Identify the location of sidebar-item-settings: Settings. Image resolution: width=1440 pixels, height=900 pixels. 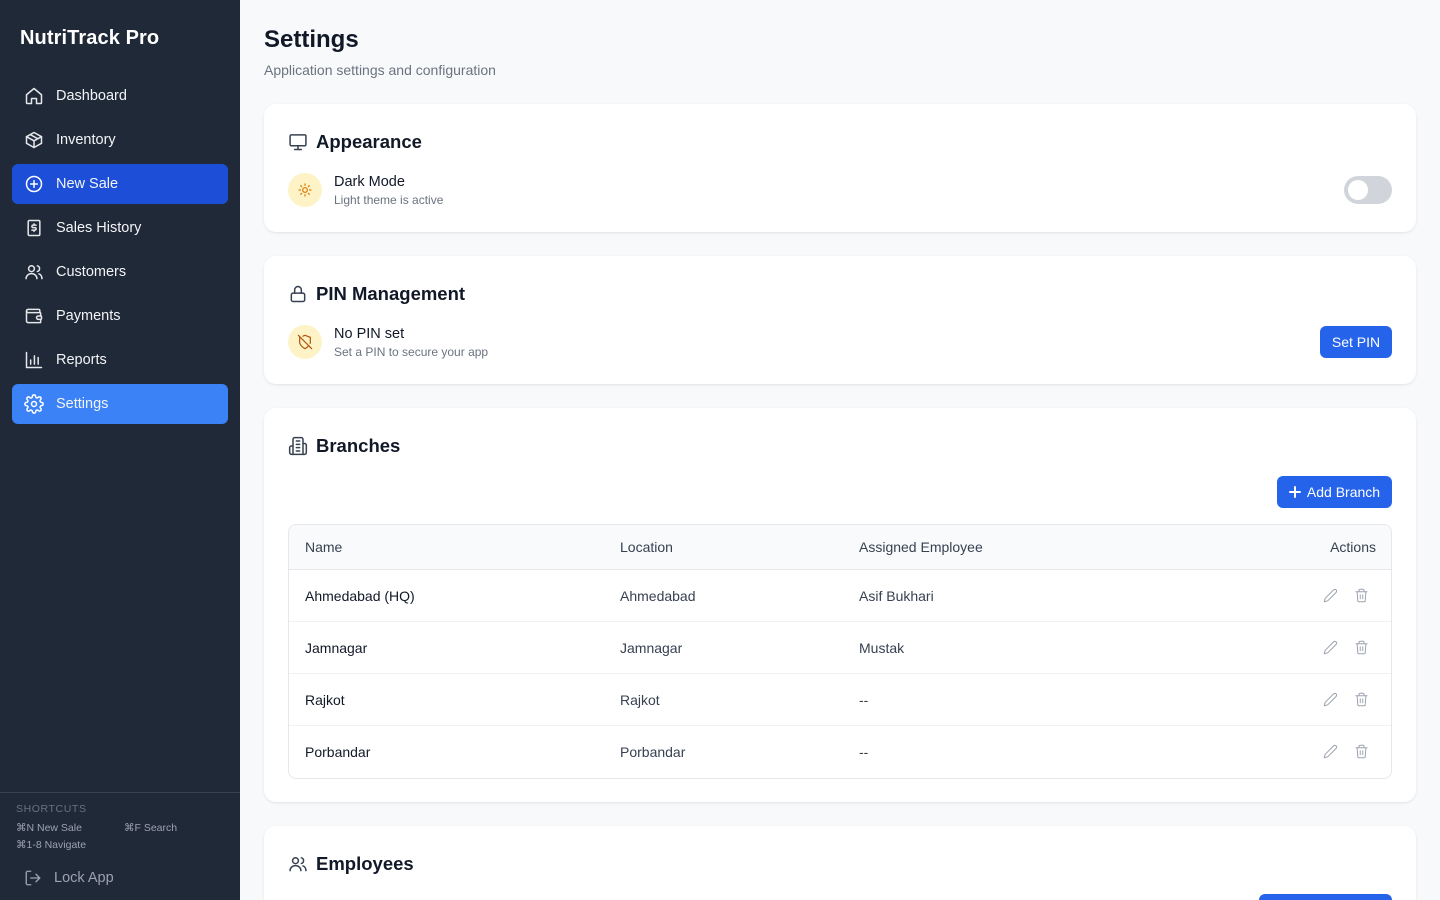
(120, 404).